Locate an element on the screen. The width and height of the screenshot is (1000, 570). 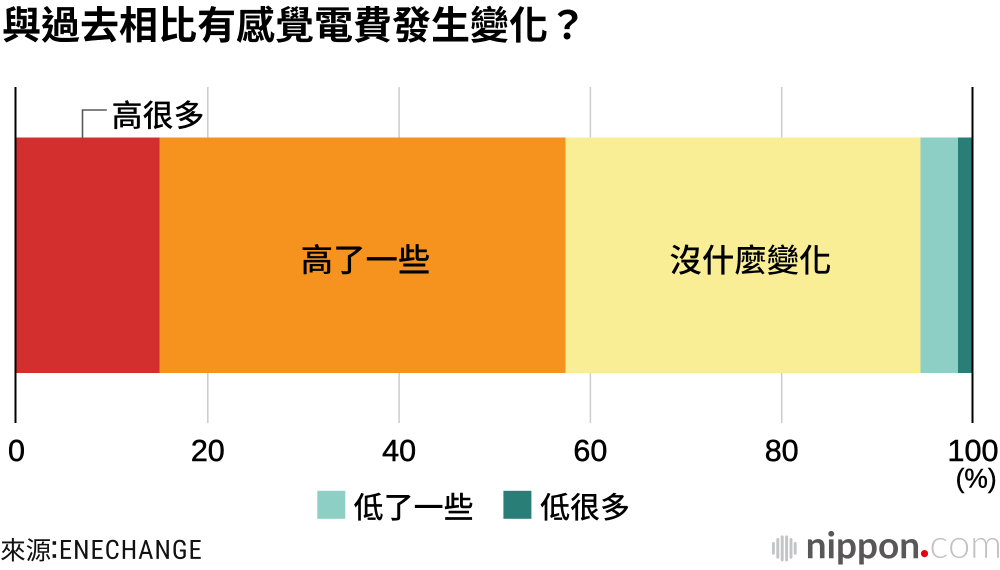
svg-text: 0 is located at coordinates (16, 451).